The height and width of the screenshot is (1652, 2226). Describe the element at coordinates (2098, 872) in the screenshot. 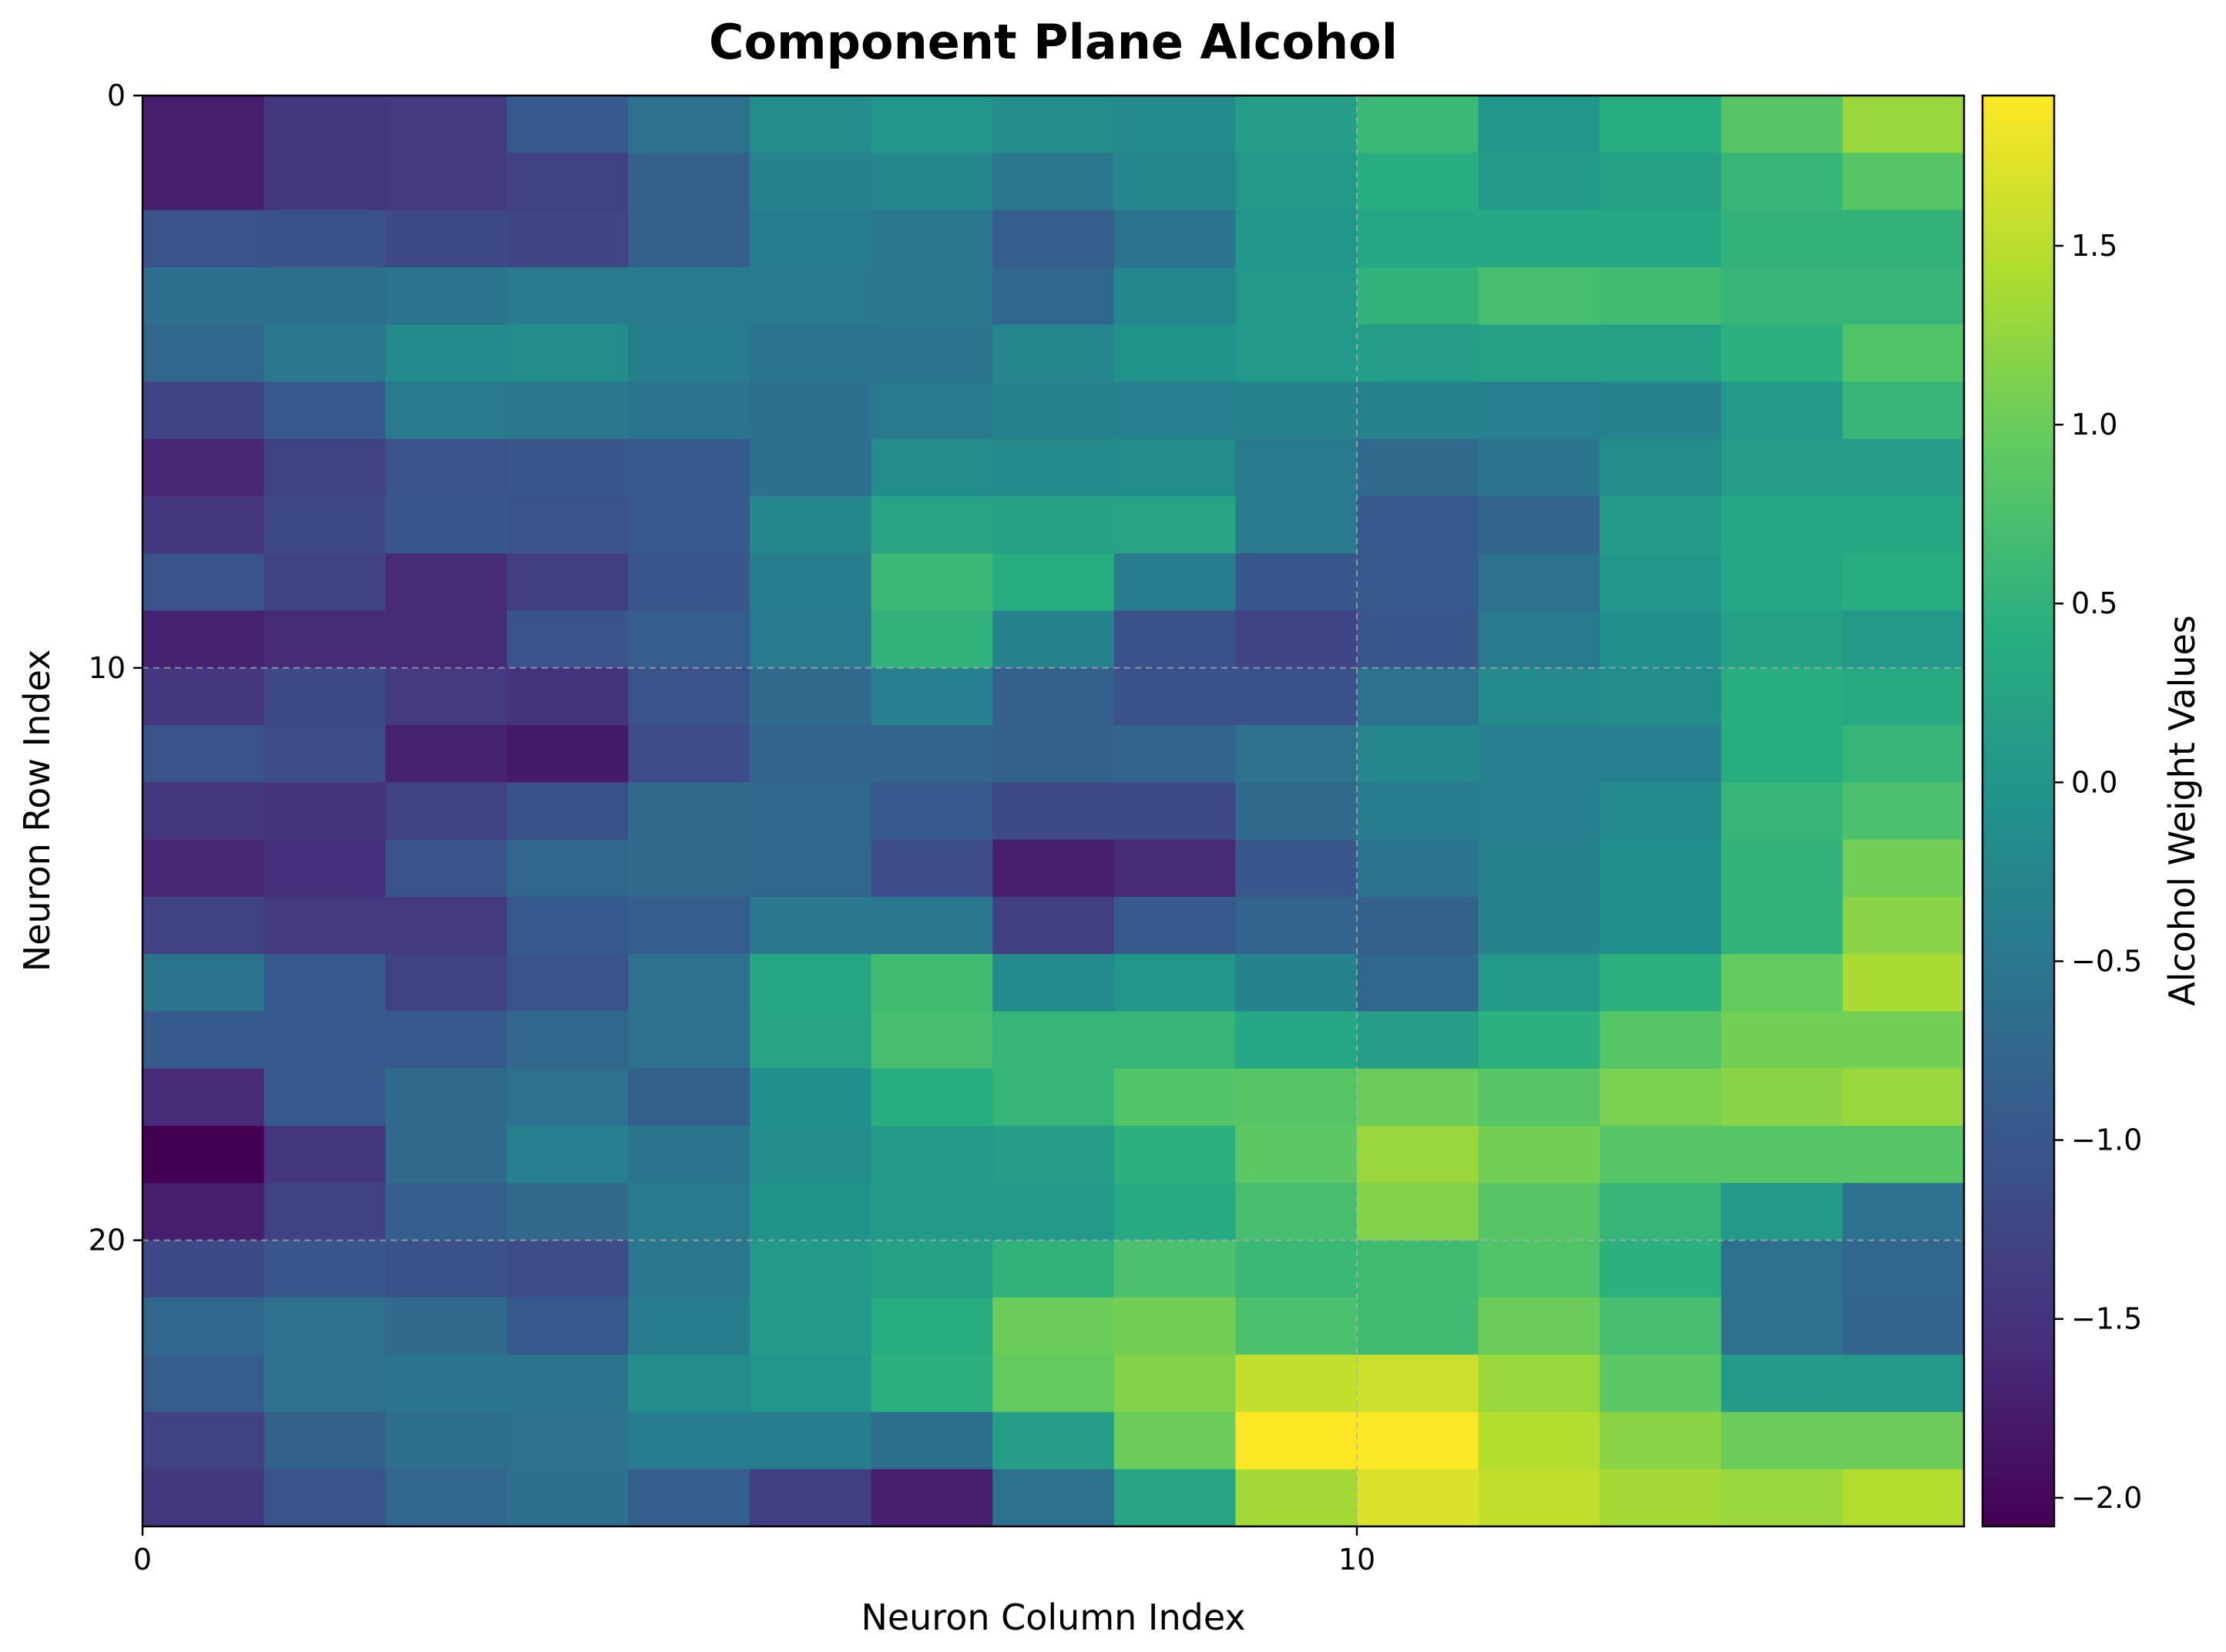

I see `colorbar-ticks: 1.5 1.0 0.5 0.0 −0.5 −1.0 −1.5 −2.0` at that location.